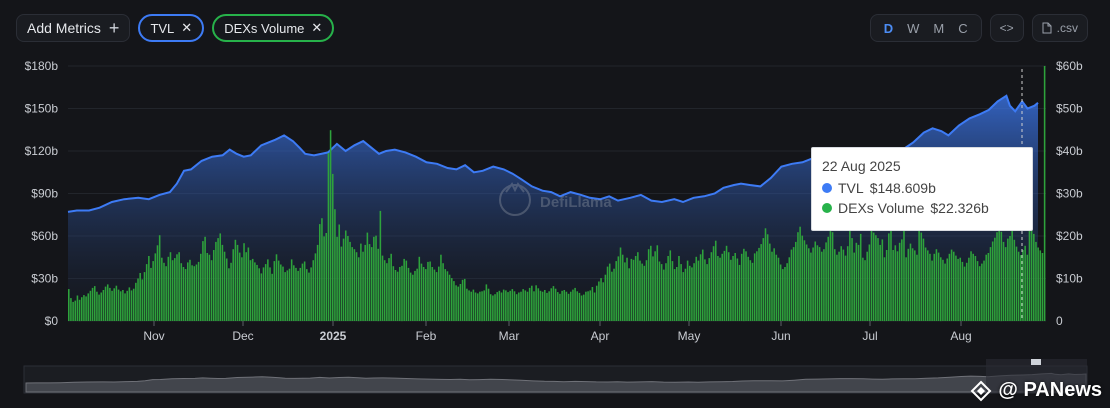 The image size is (1110, 408). I want to click on metric-chip-dexs-volume: DEXs Volume ✕, so click(273, 28).